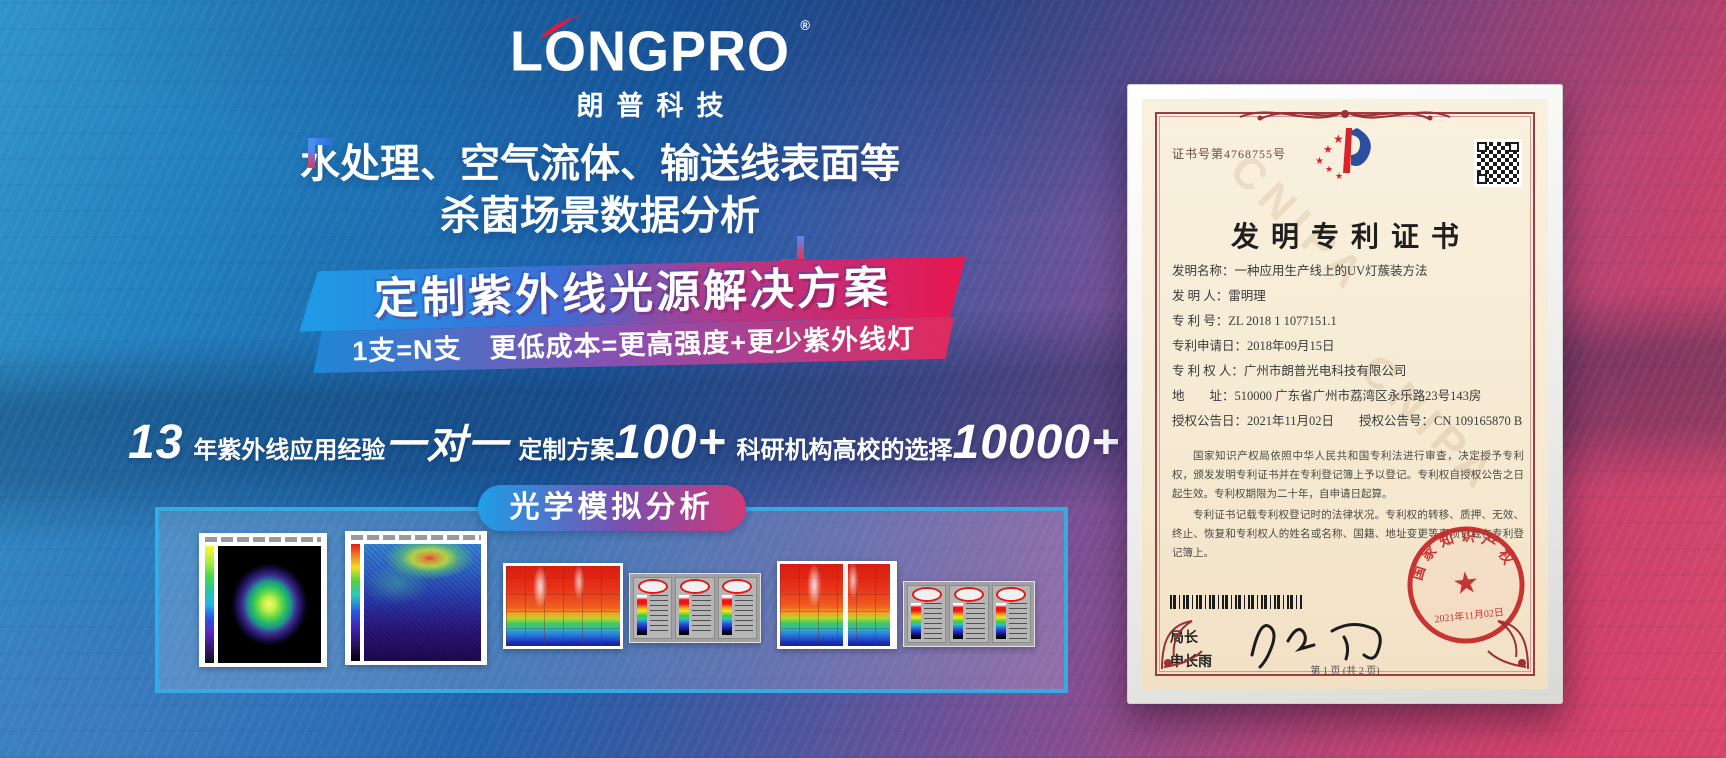 The height and width of the screenshot is (758, 1726). What do you see at coordinates (1289, 371) in the screenshot?
I see `field-patentee: 专 利 权 人：广州市朗普光电科技有限公司` at bounding box center [1289, 371].